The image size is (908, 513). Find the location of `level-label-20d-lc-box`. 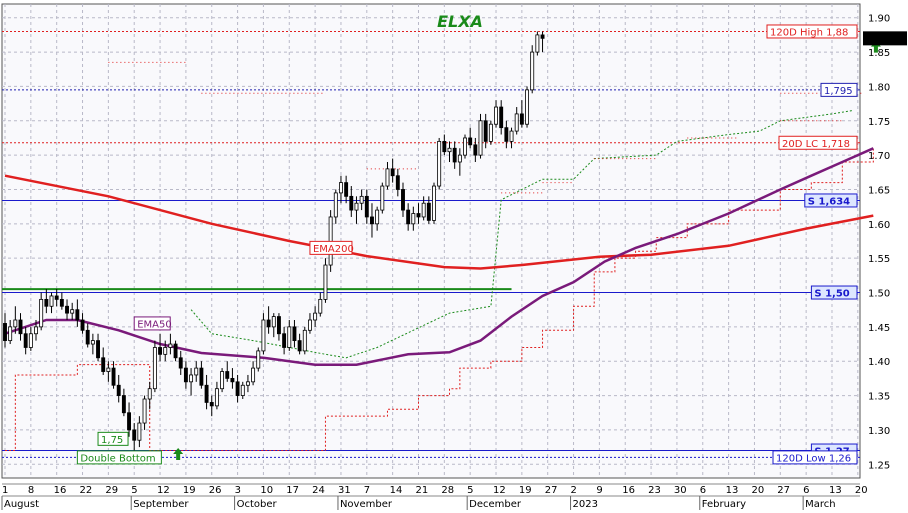

level-label-20d-lc-box is located at coordinates (818, 142).